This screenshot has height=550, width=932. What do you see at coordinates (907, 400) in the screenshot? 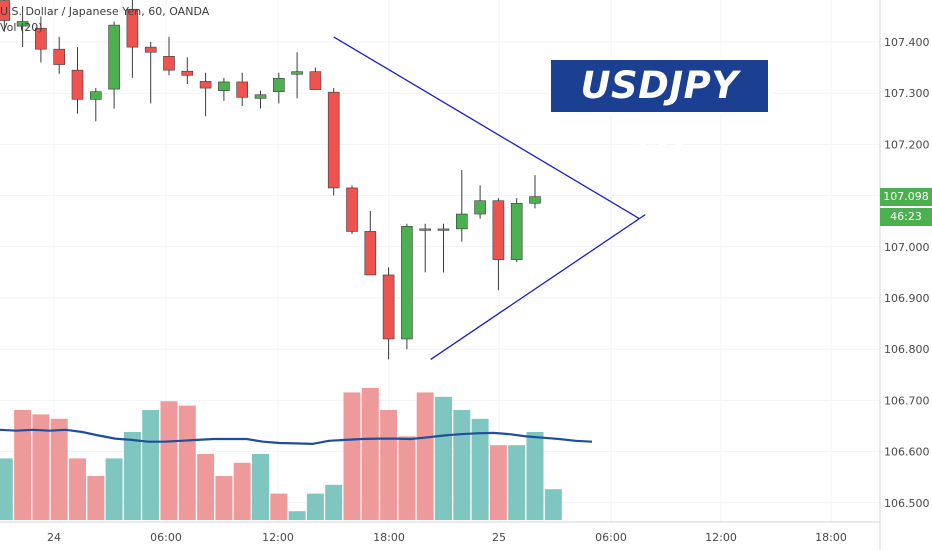
I see `price-tick-label: 106.700` at bounding box center [907, 400].